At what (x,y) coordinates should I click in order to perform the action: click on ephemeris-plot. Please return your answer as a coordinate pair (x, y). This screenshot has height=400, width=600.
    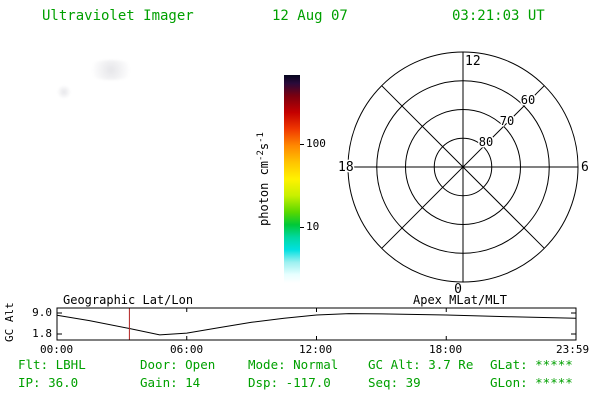
    Looking at the image, I should click on (316, 324).